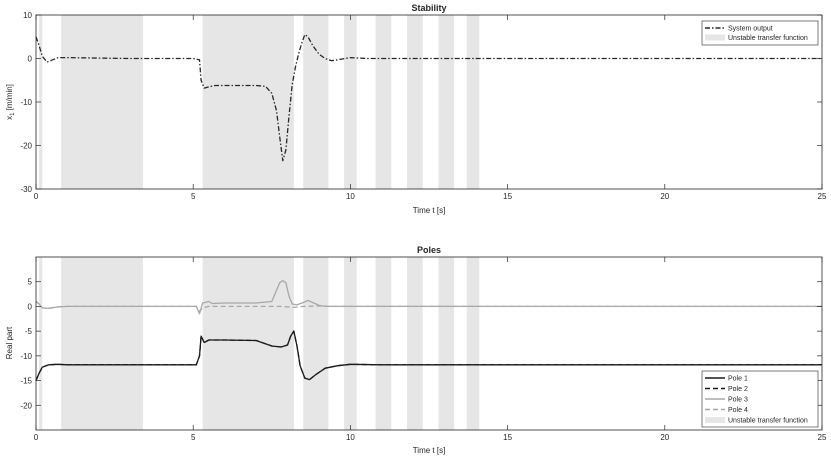 The image size is (831, 459). I want to click on poles-ylabel: Real part, so click(9, 342).